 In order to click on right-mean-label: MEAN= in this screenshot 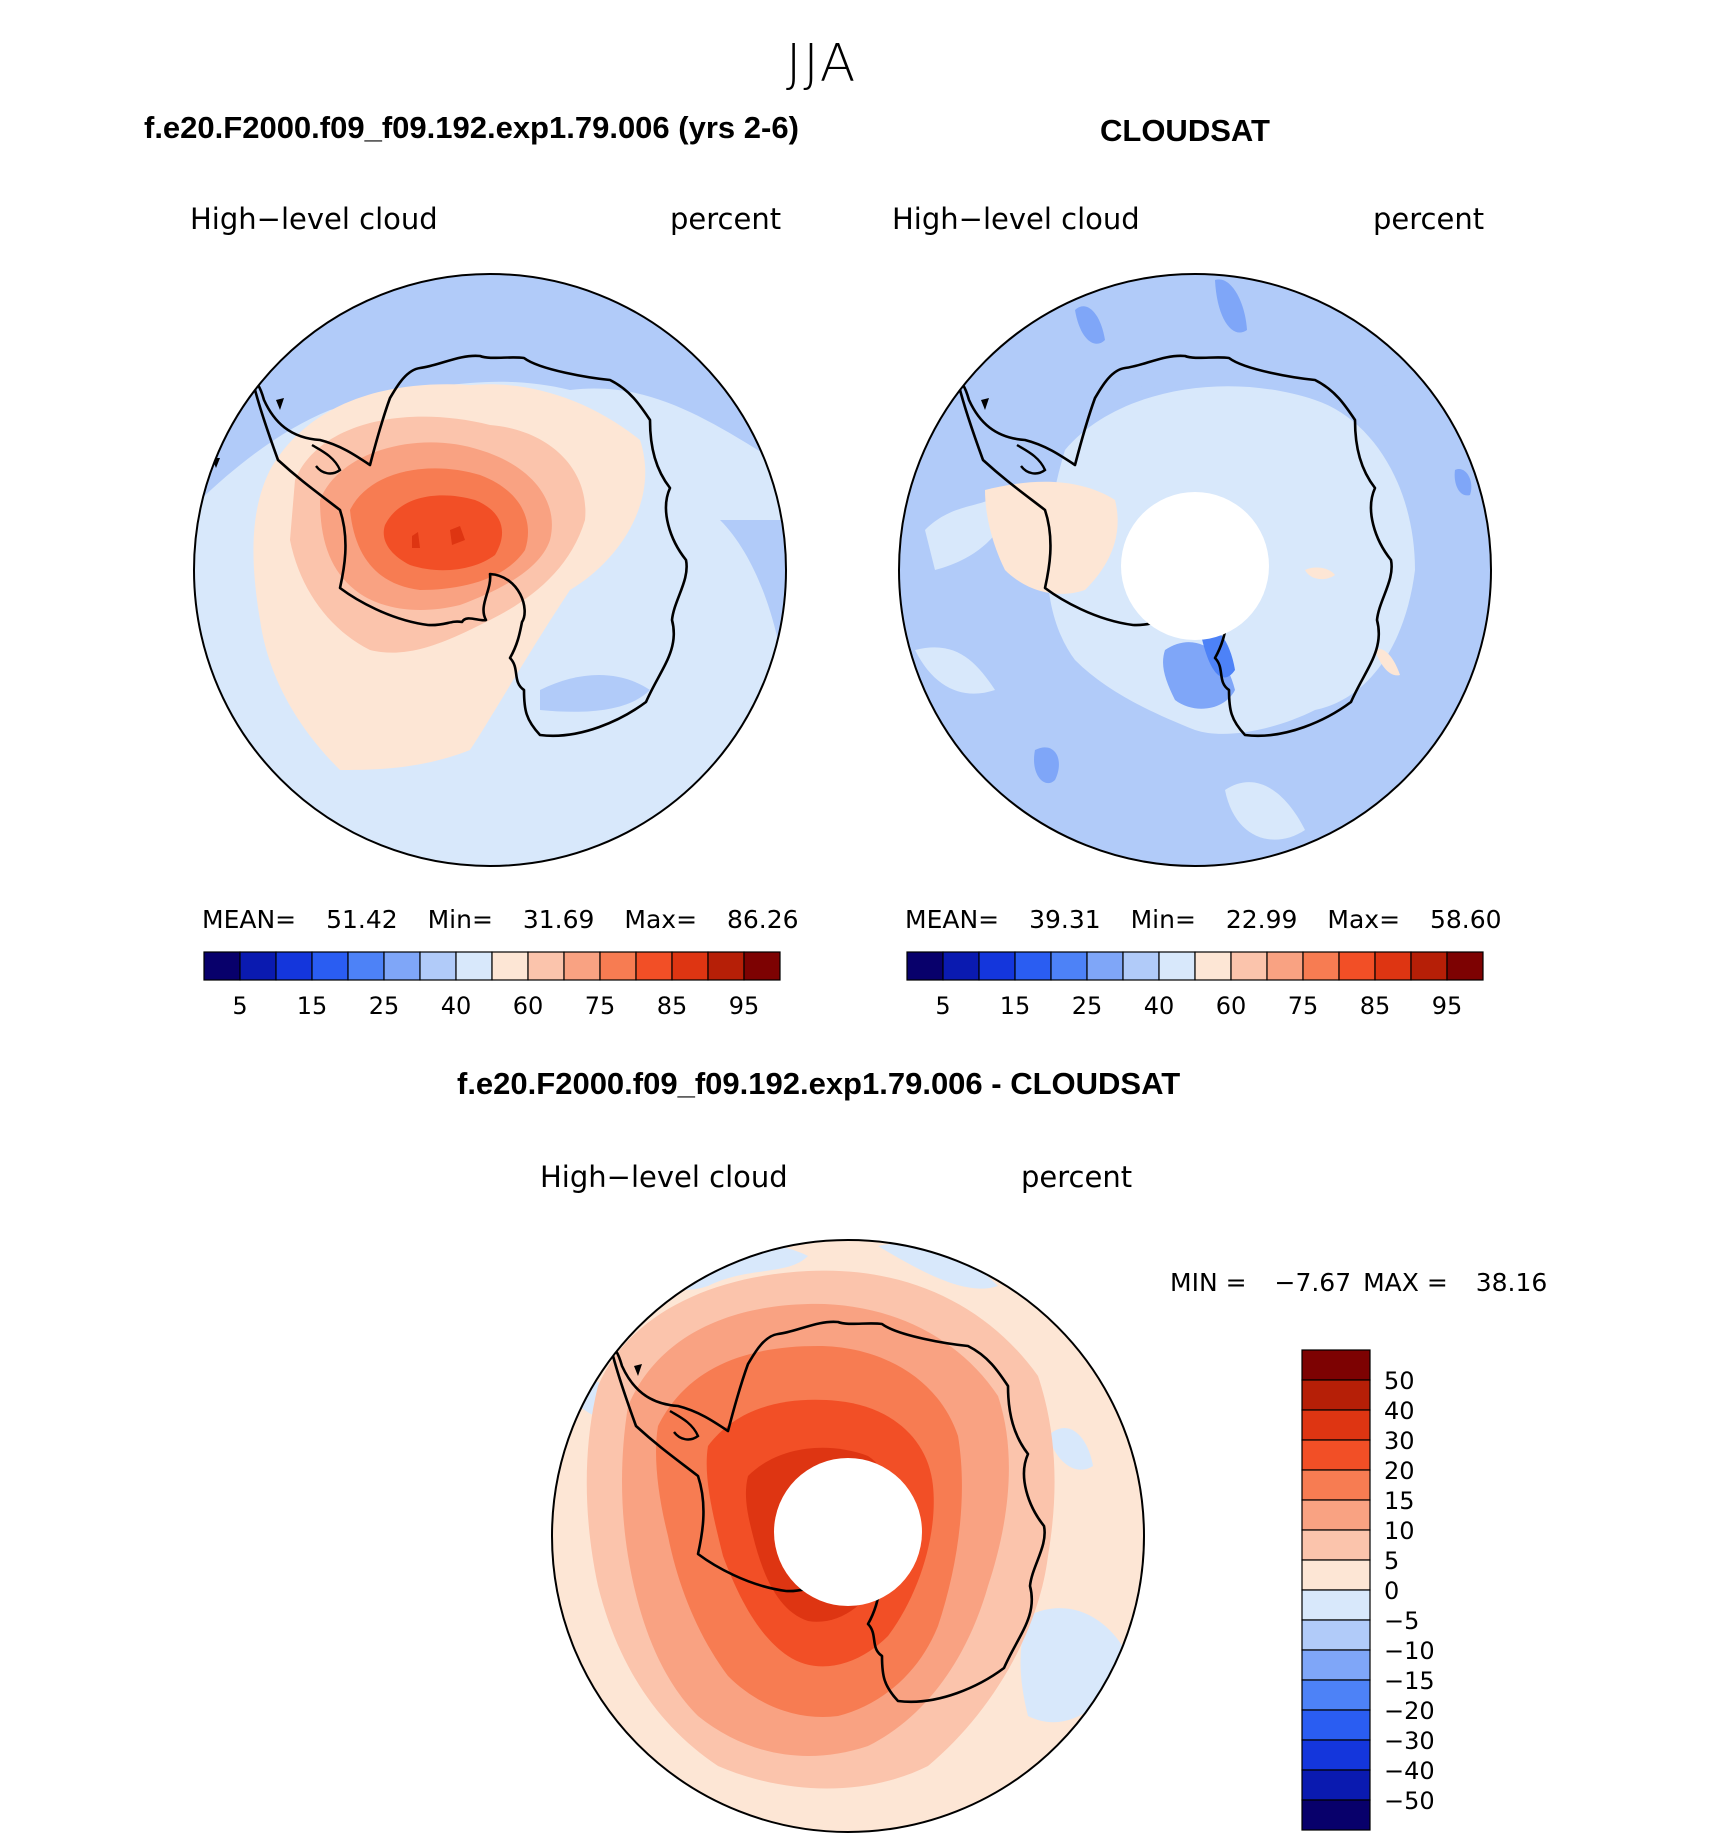, I will do `click(952, 919)`.